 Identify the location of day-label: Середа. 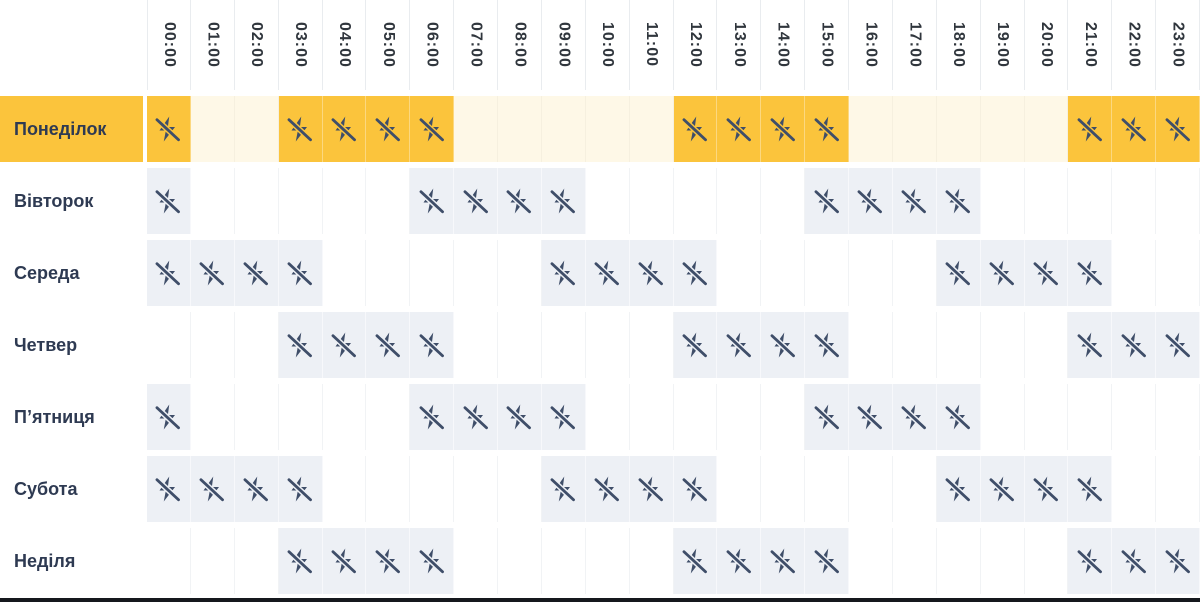
(73, 273).